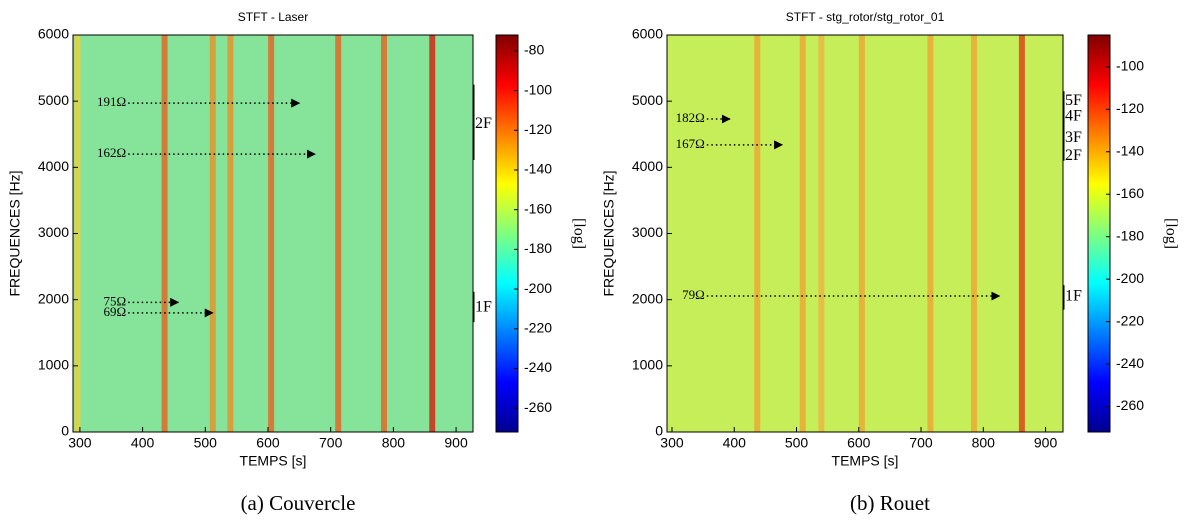 This screenshot has height=526, width=1185. What do you see at coordinates (690, 117) in the screenshot?
I see `annotation-label: 182Ω` at bounding box center [690, 117].